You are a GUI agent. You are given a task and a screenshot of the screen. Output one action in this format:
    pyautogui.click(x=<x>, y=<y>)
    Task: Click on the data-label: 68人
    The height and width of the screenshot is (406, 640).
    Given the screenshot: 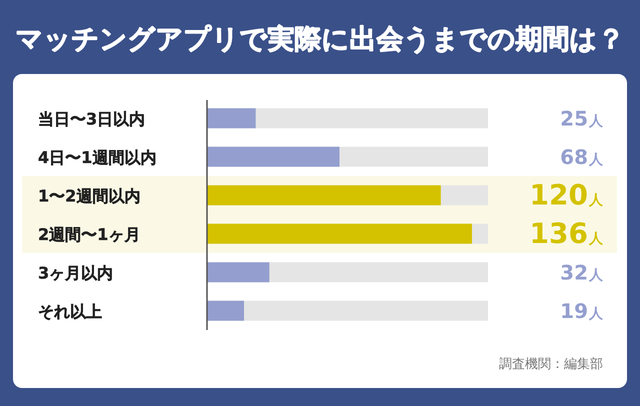 What is the action you would take?
    pyautogui.click(x=582, y=156)
    